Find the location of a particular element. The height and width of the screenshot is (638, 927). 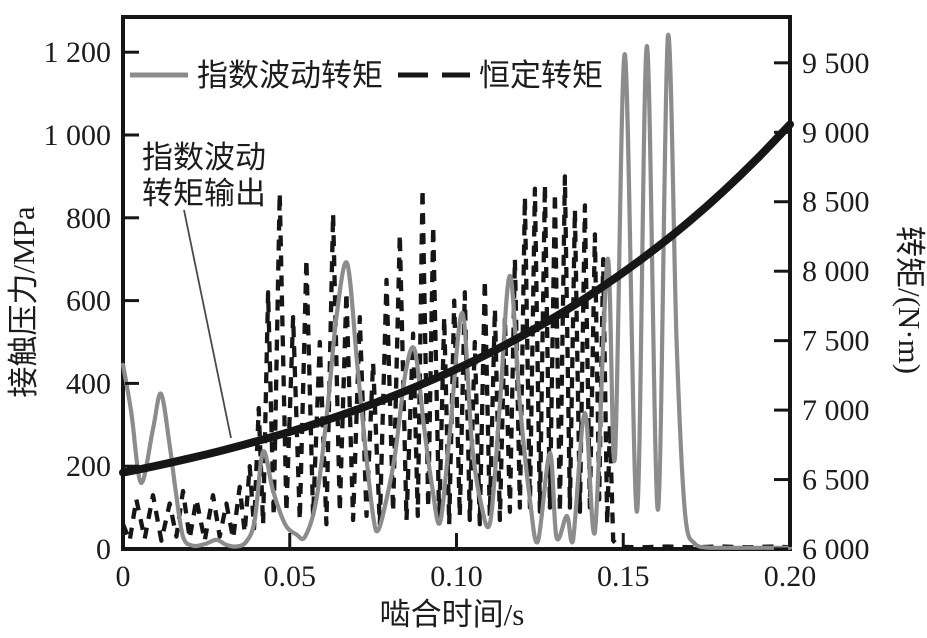

y-right-tick-label: 7 500 is located at coordinates (836, 341).